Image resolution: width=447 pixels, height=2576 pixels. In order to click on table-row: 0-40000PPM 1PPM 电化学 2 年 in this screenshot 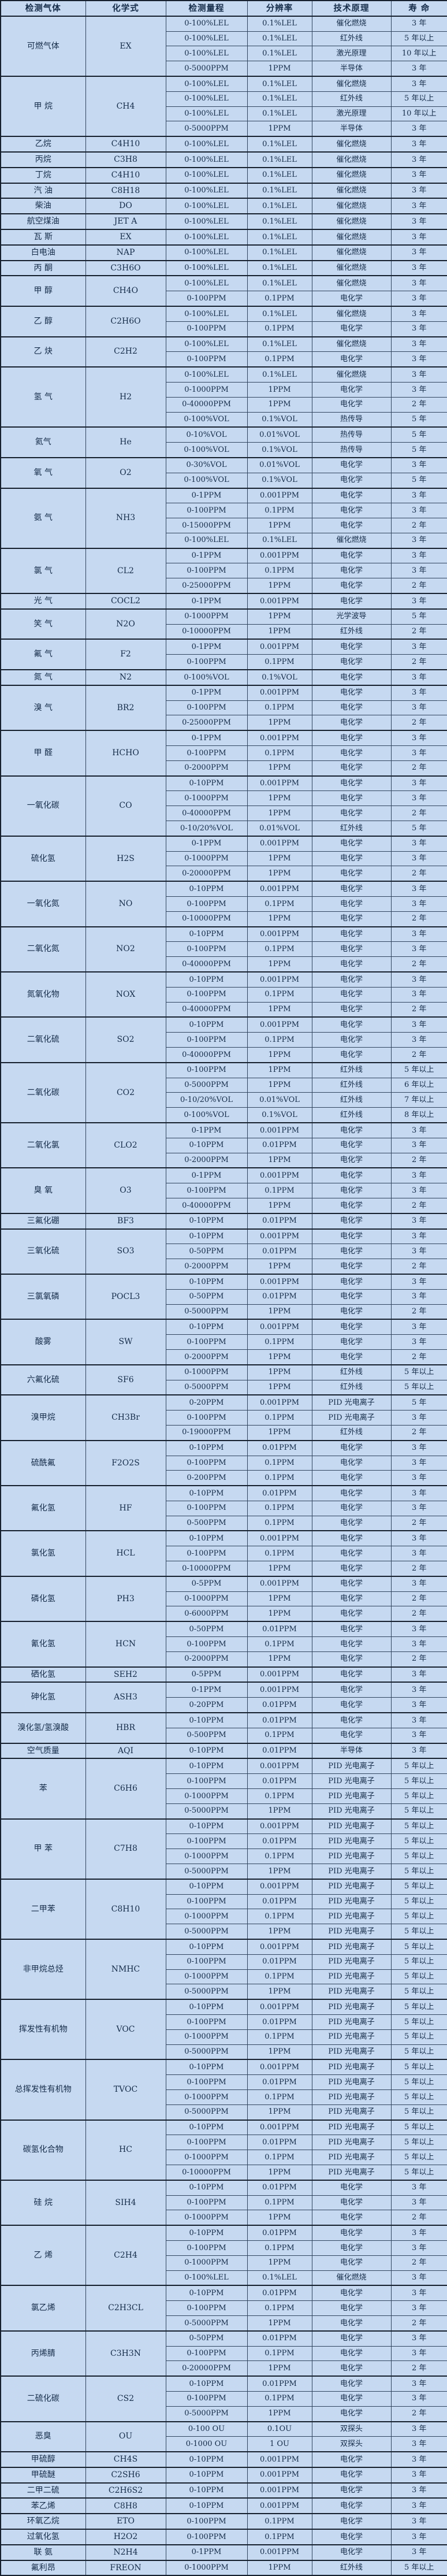, I will do `click(224, 405)`.